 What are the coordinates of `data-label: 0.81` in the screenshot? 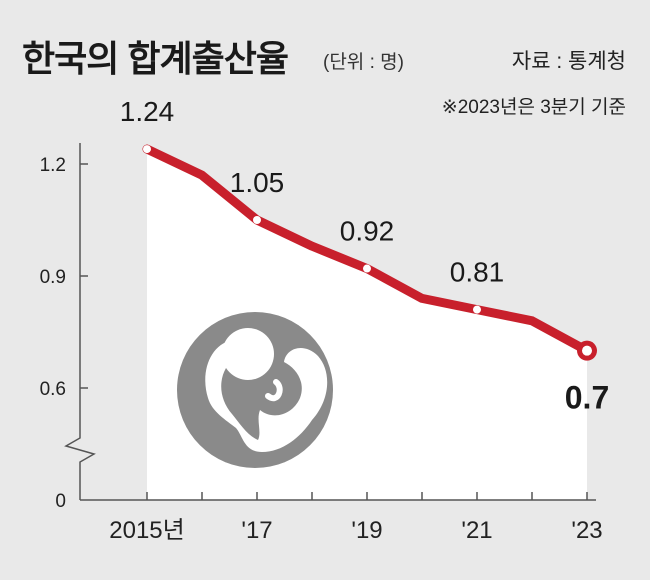 It's located at (477, 272).